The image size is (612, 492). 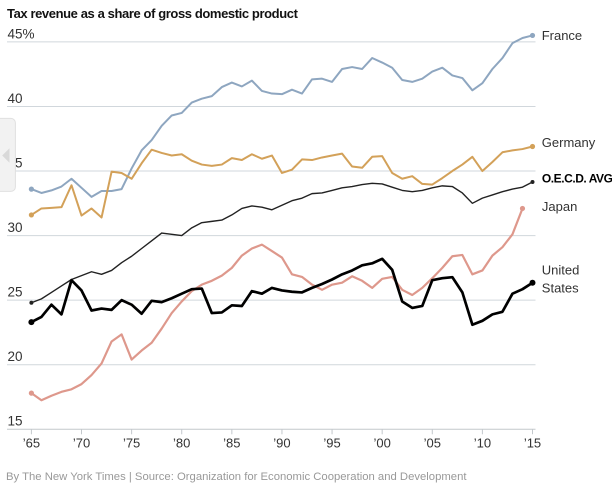 What do you see at coordinates (562, 35) in the screenshot?
I see `svg-text: France` at bounding box center [562, 35].